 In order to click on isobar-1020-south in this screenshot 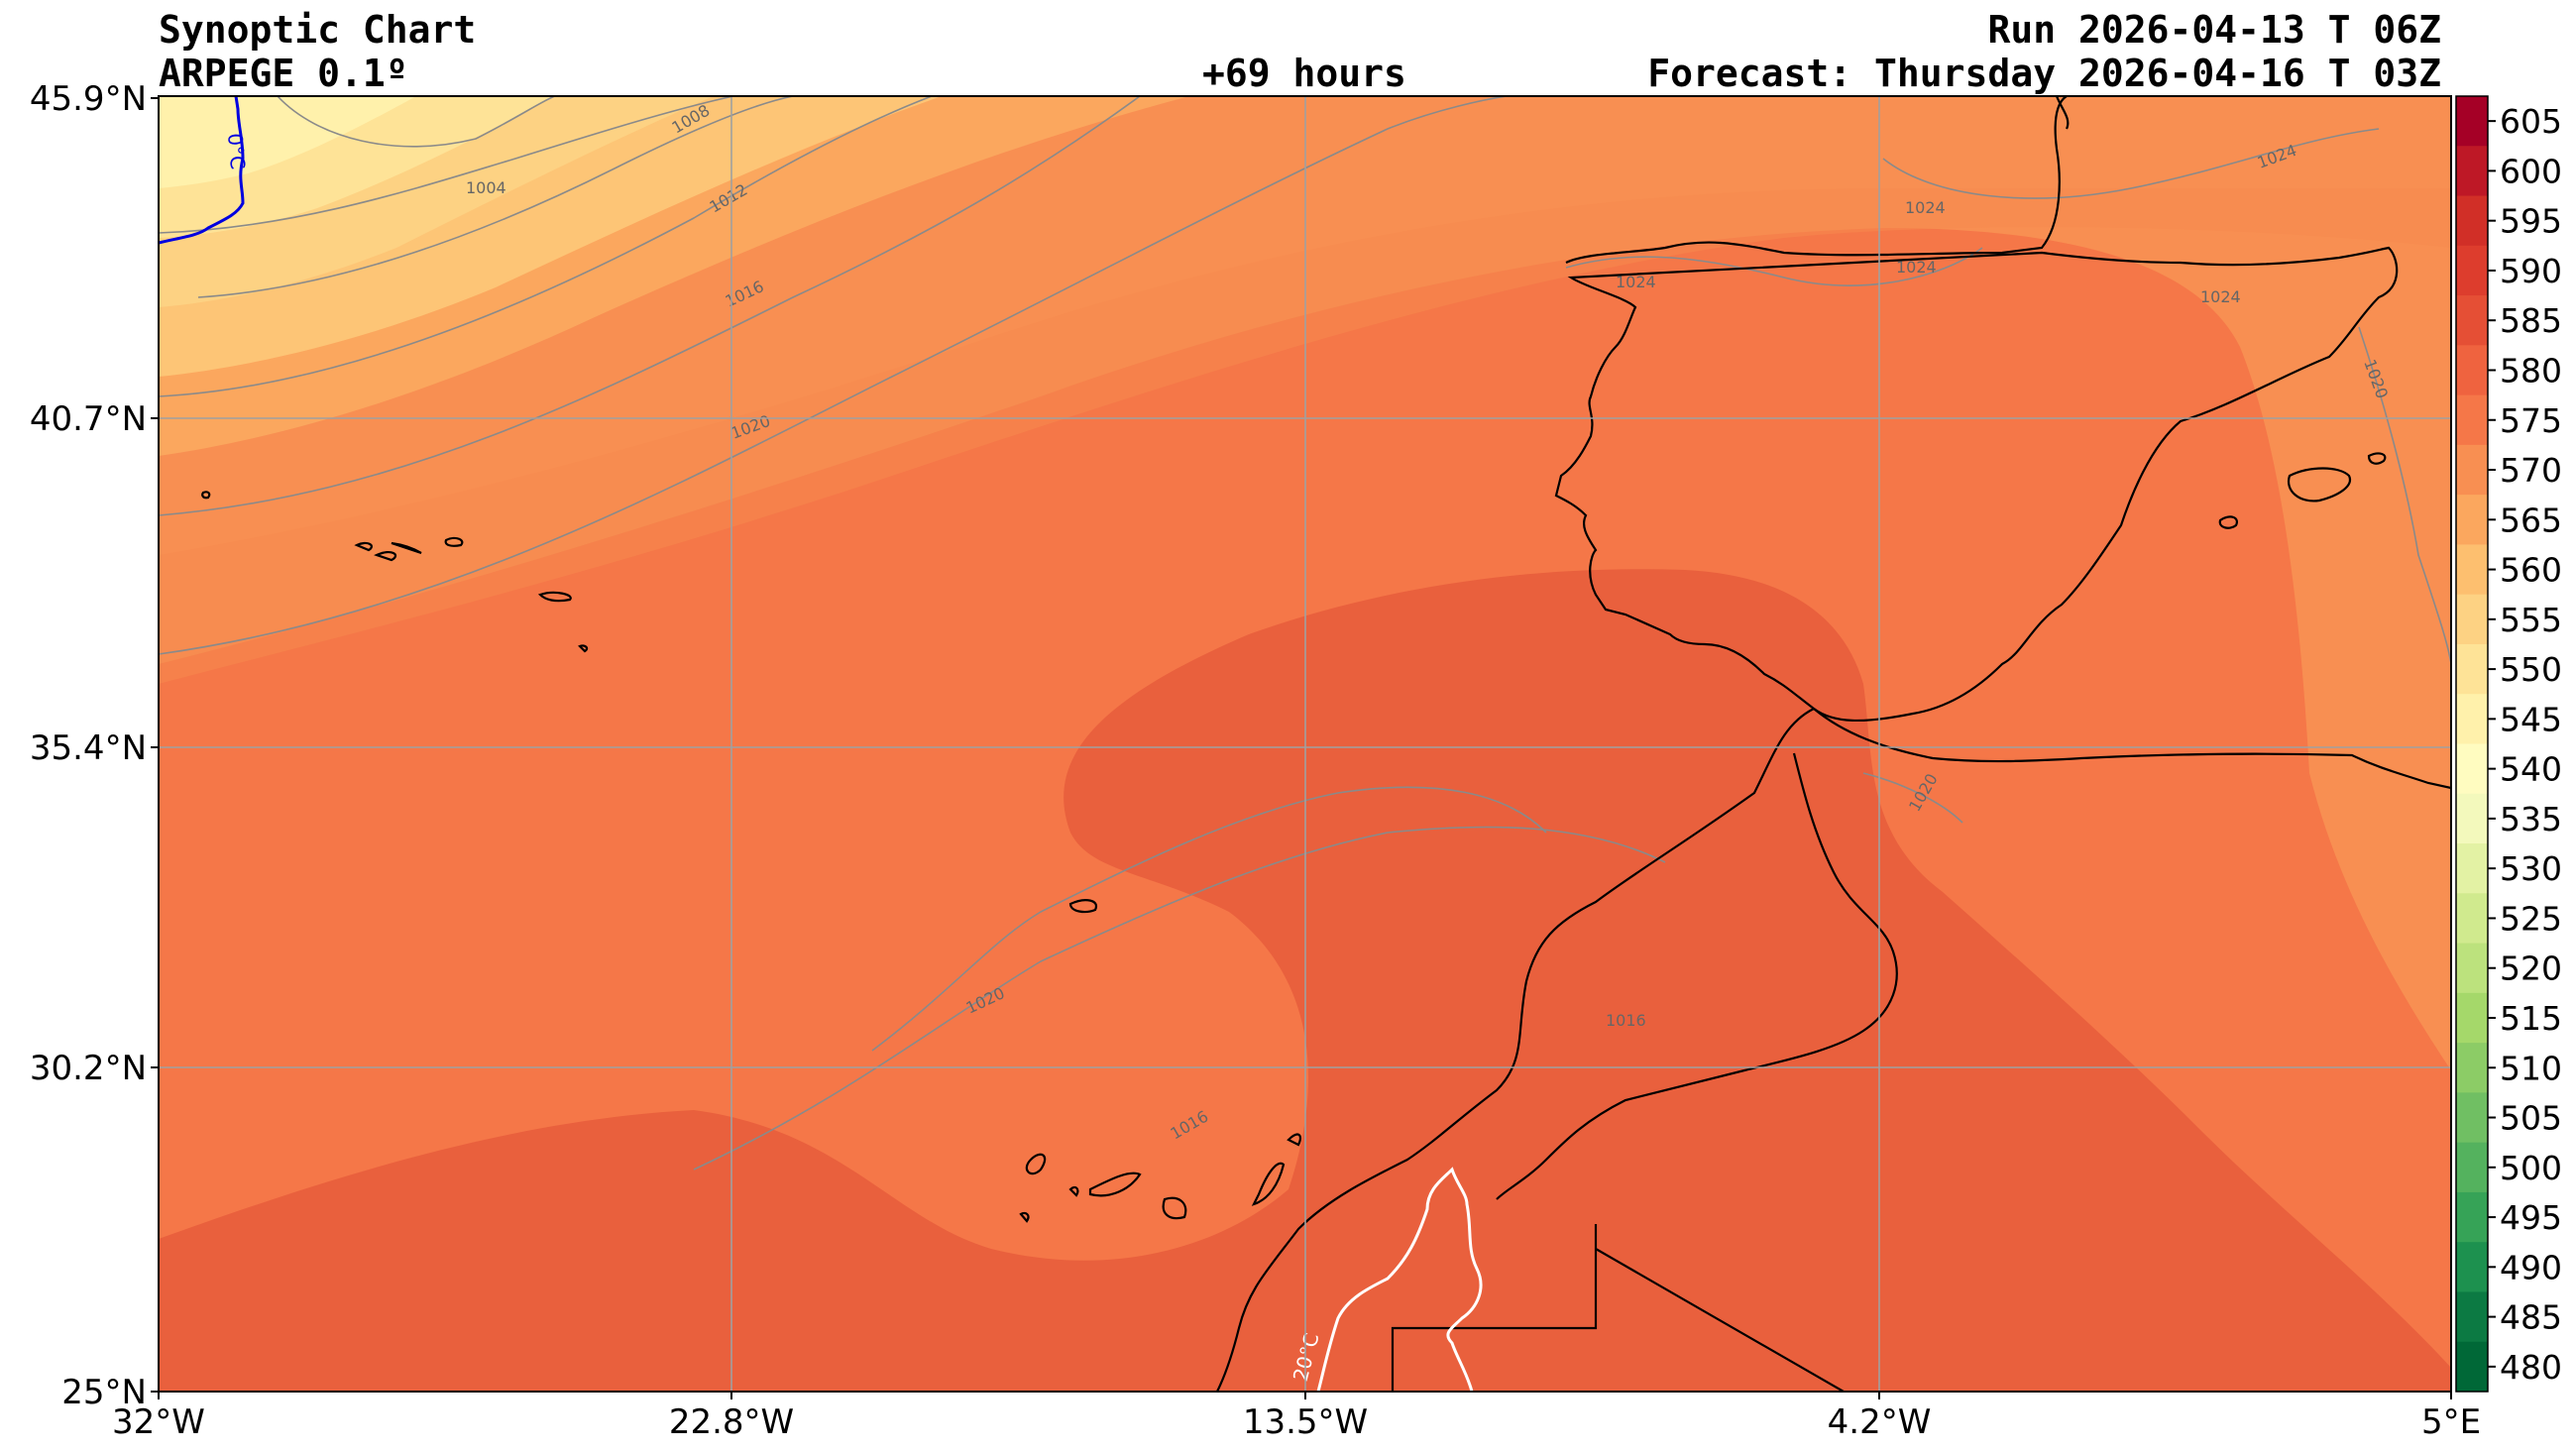, I will do `click(1209, 919)`.